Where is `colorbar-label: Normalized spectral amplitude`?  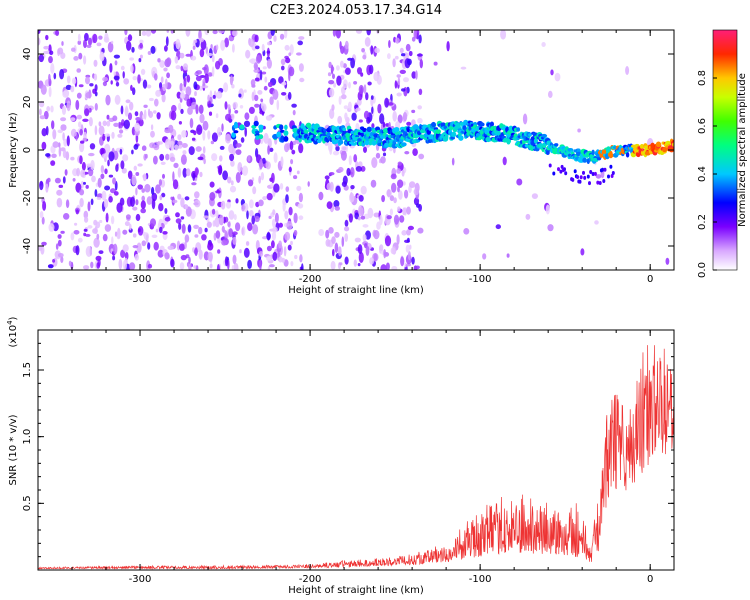
colorbar-label: Normalized spectral amplitude is located at coordinates (742, 150).